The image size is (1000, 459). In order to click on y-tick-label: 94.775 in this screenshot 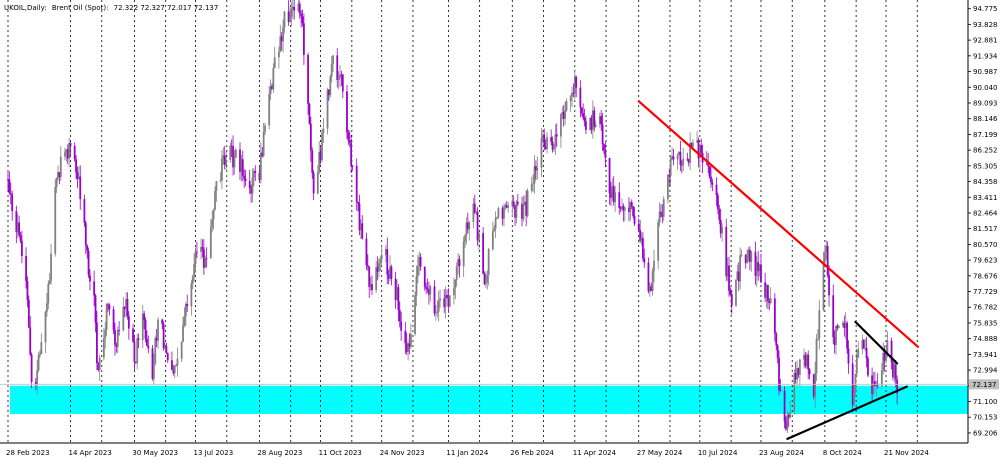, I will do `click(985, 9)`.